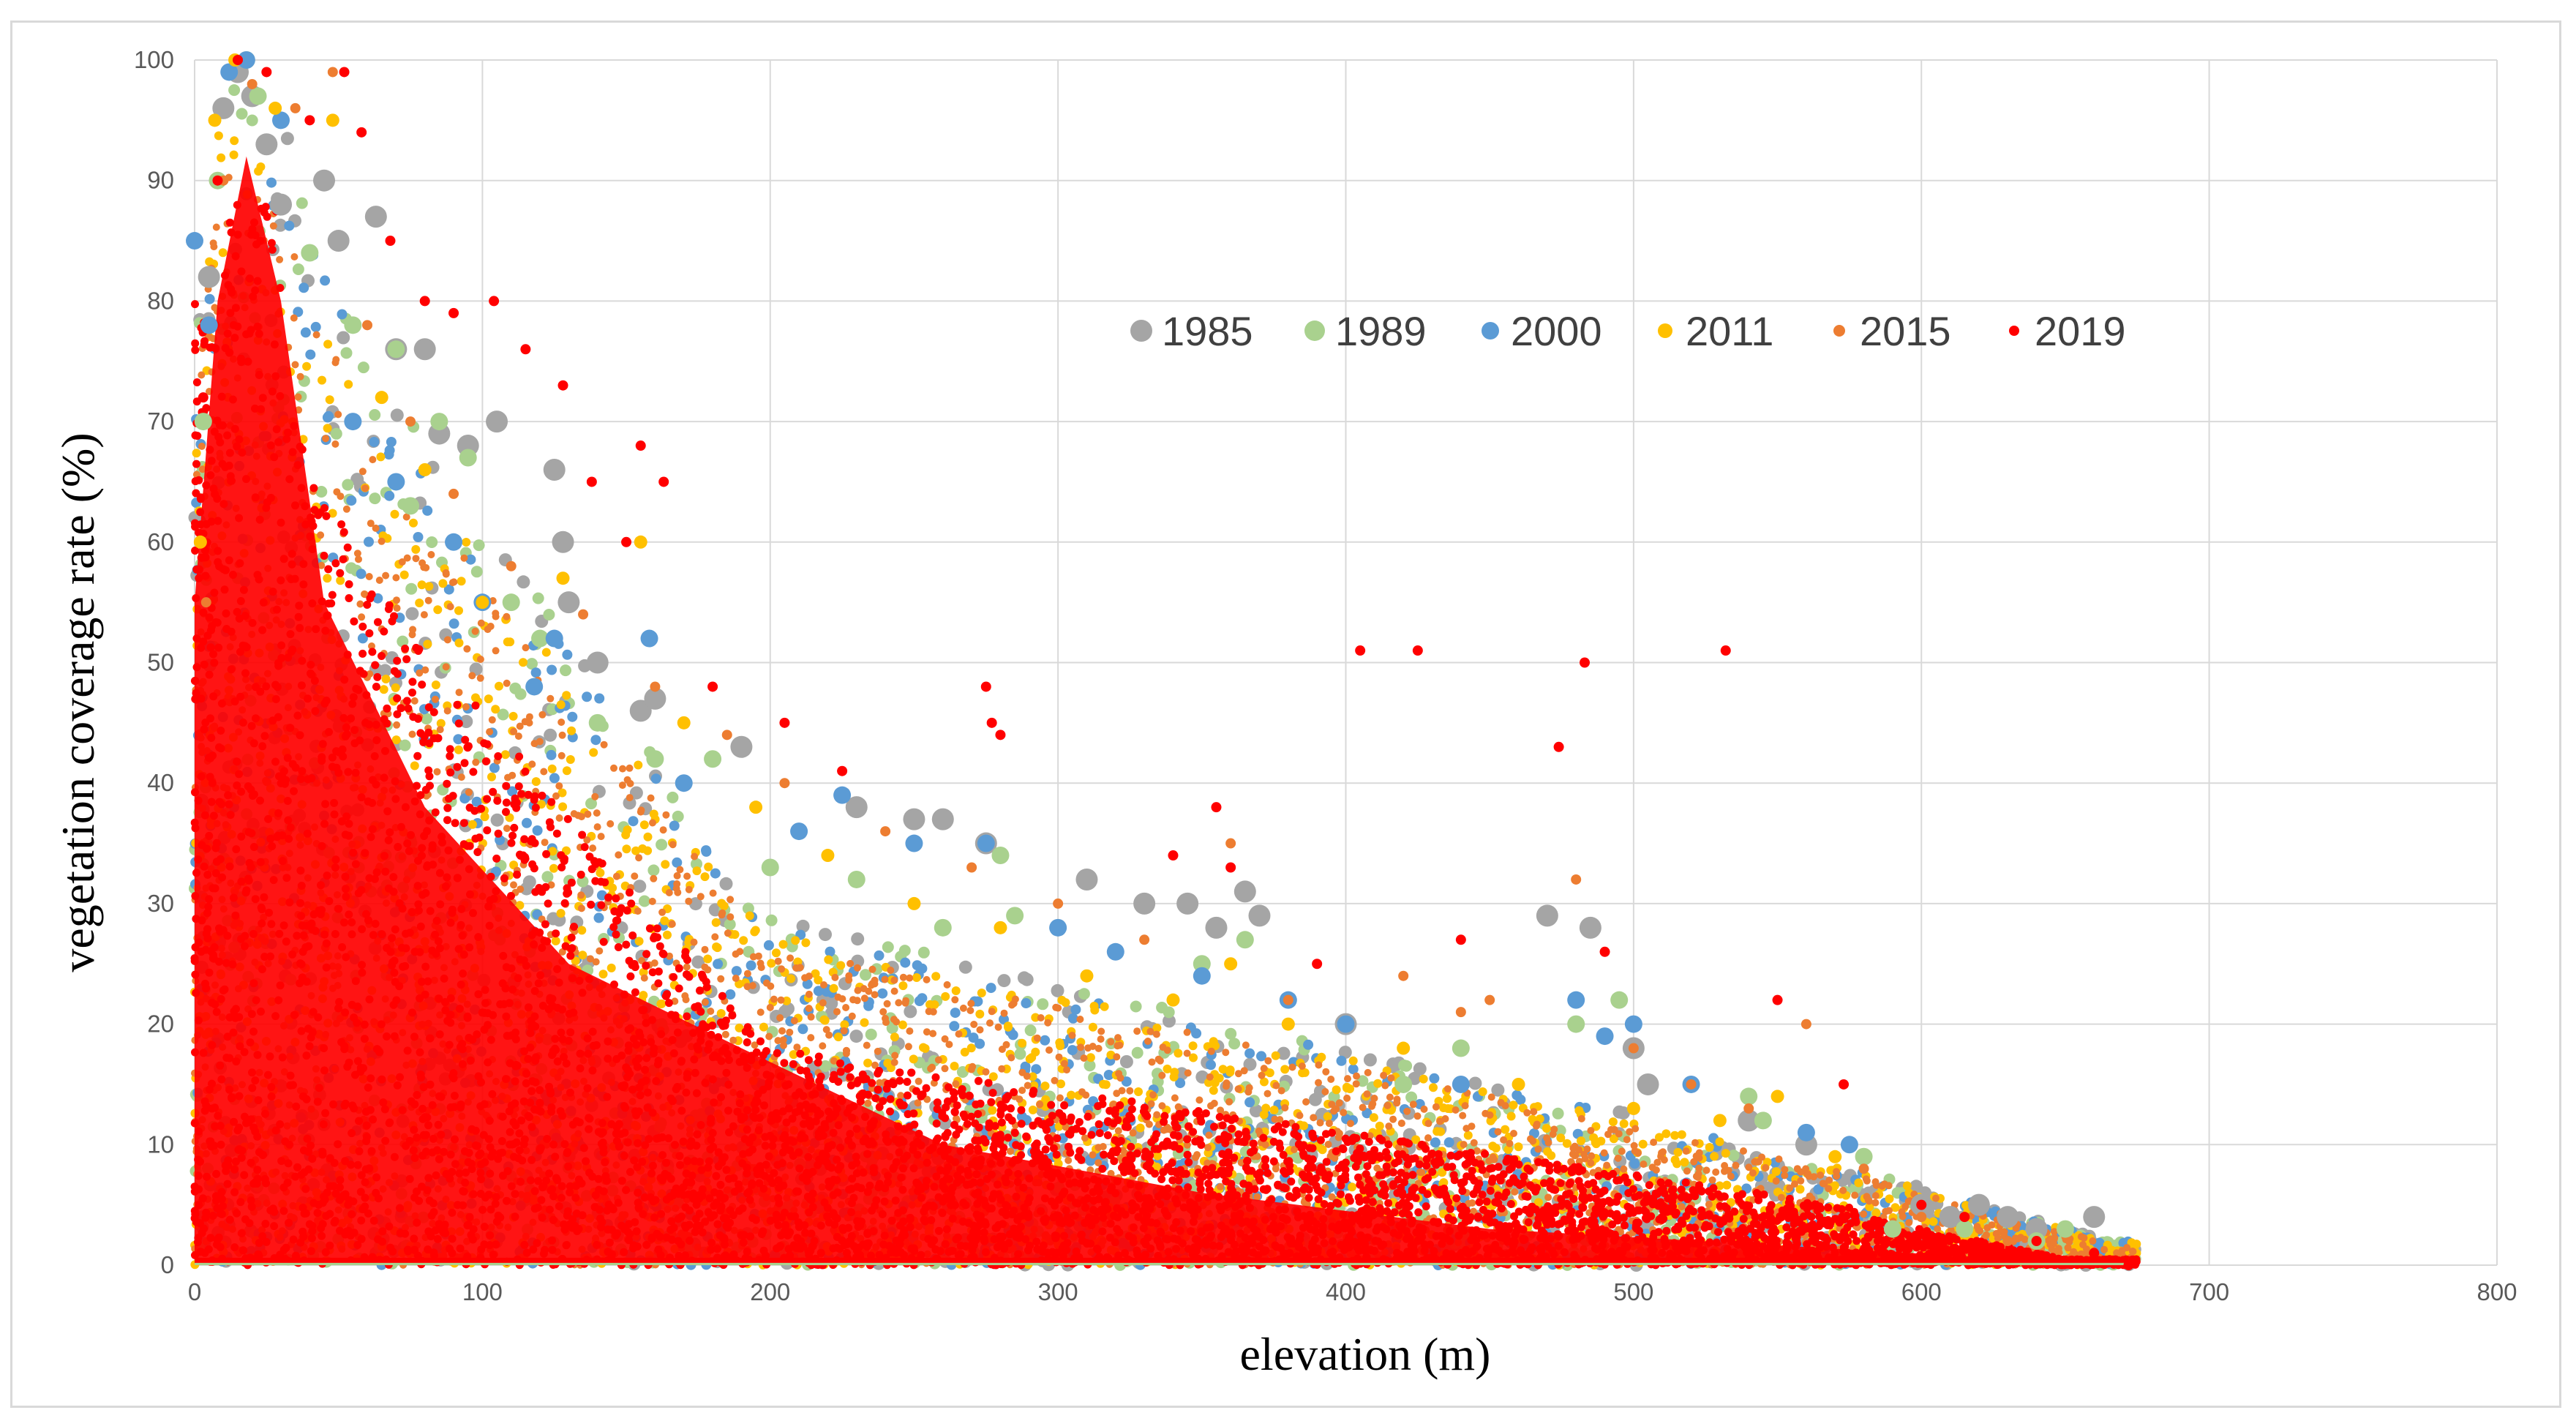 The height and width of the screenshot is (1421, 2576). Describe the element at coordinates (167, 1264) in the screenshot. I see `y-tick-label: 0` at that location.